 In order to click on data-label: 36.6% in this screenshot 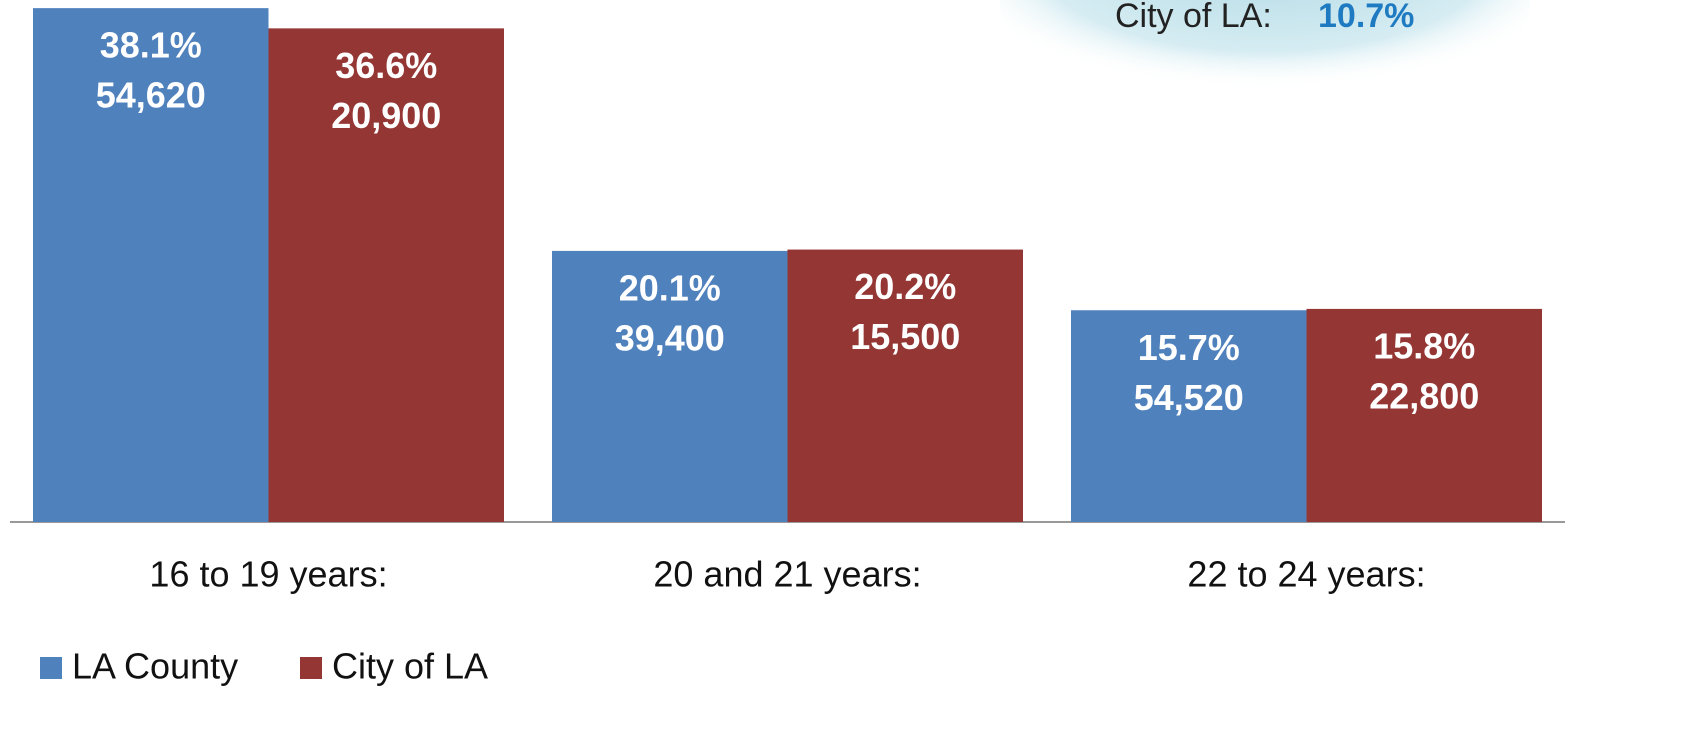, I will do `click(386, 65)`.